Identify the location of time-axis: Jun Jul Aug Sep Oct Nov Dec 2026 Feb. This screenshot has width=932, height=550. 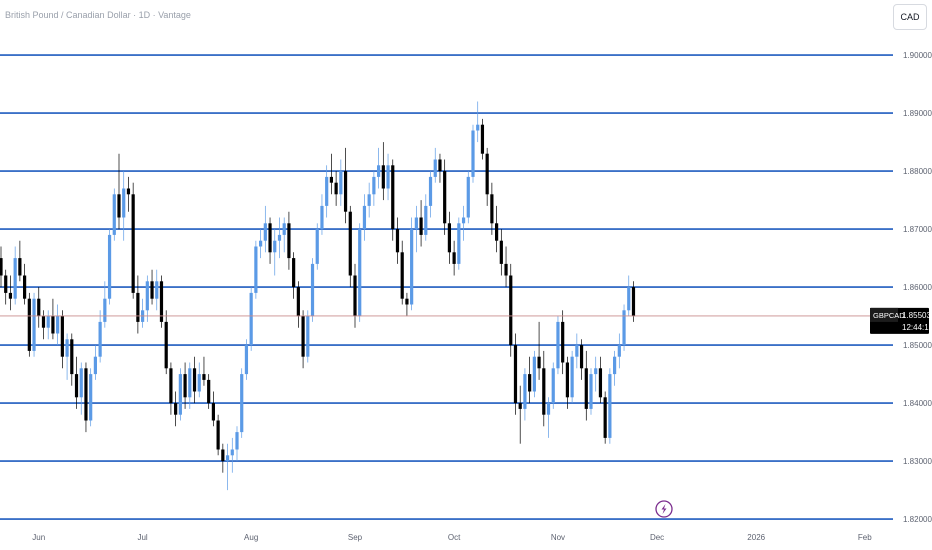
(452, 537).